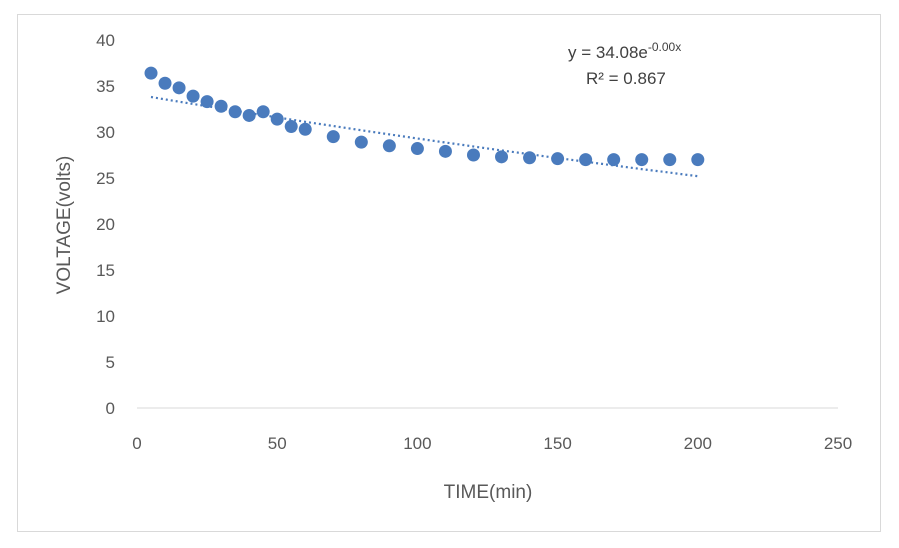 The image size is (899, 548). I want to click on x-tick-label: 100, so click(417, 443).